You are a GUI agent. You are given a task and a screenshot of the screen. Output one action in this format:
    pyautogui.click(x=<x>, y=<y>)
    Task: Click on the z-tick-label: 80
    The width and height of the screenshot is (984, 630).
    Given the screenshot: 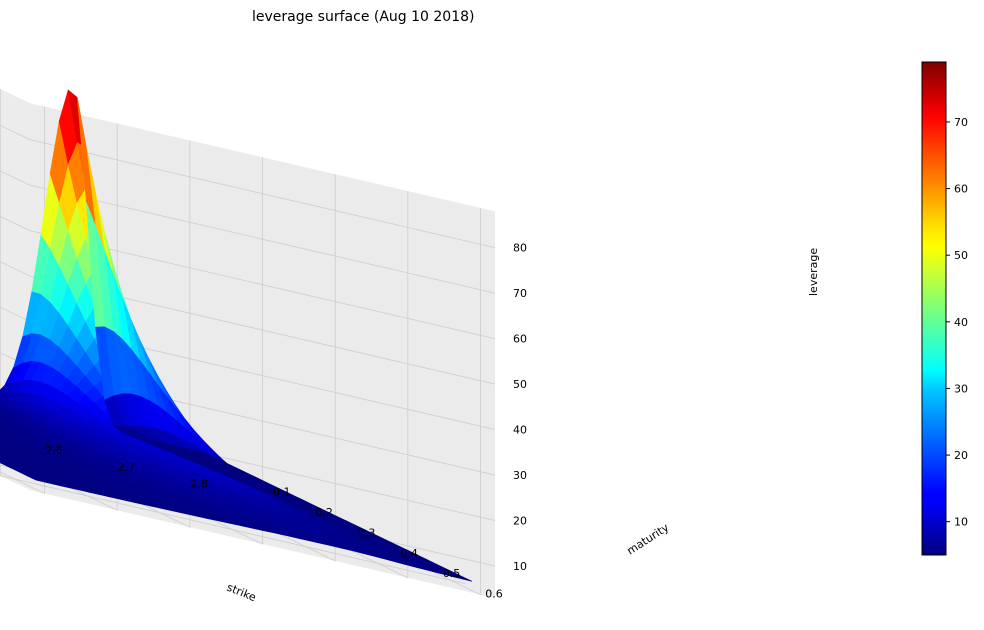 What is the action you would take?
    pyautogui.click(x=520, y=248)
    